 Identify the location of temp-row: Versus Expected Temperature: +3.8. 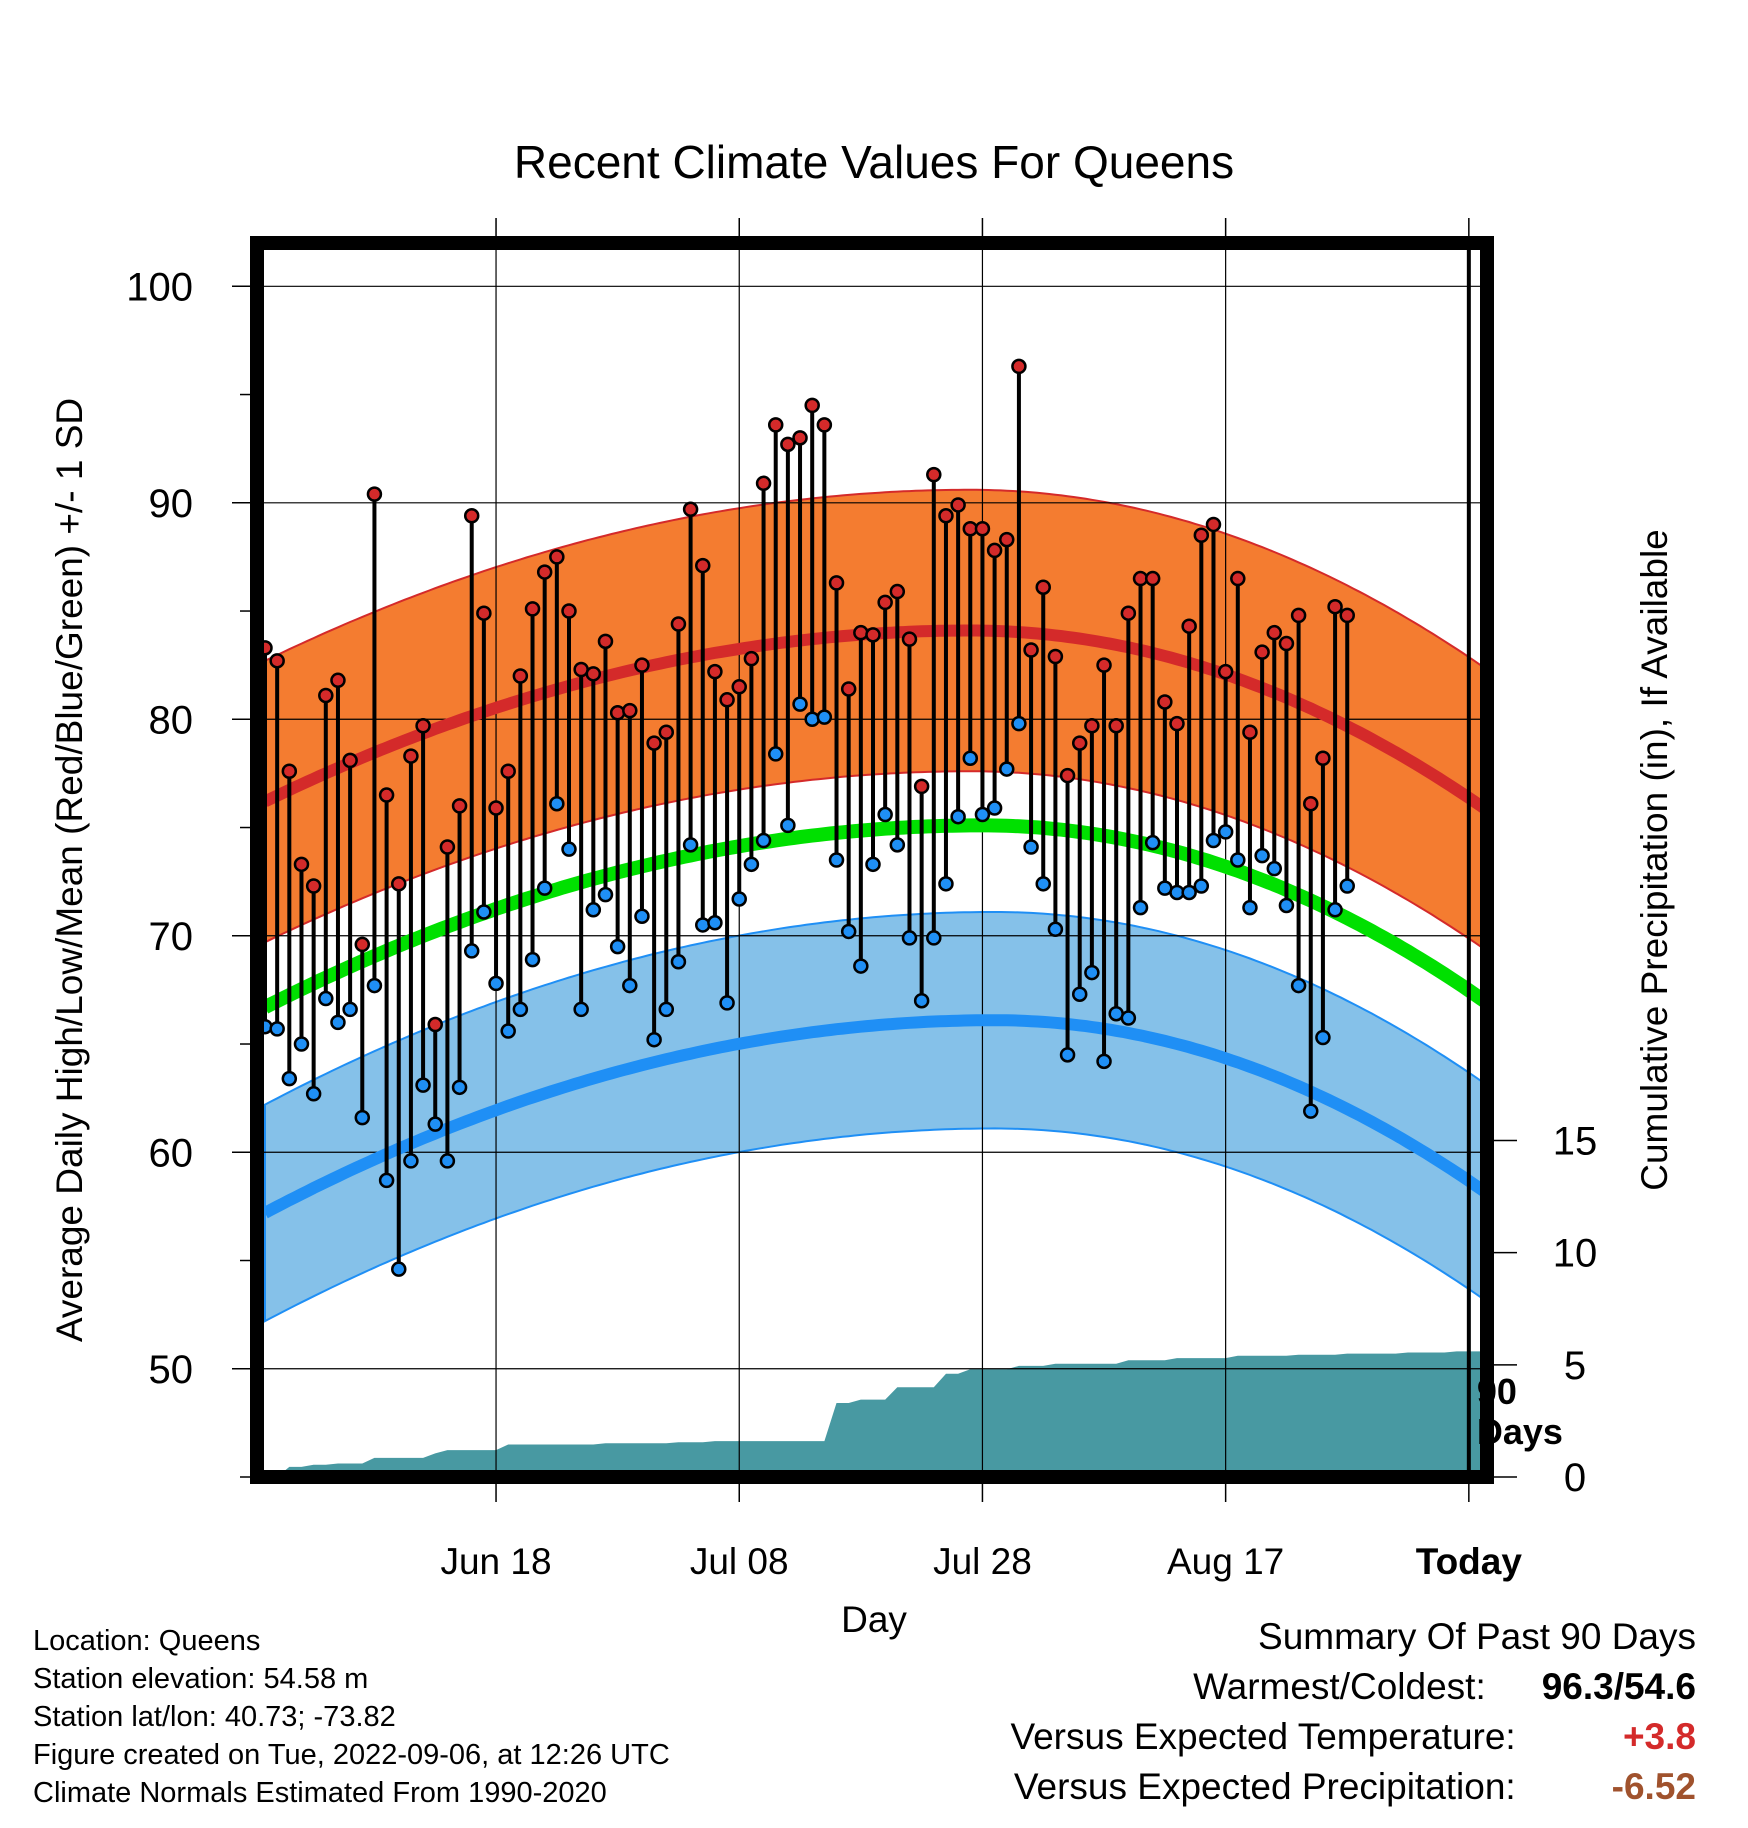
(1353, 1737).